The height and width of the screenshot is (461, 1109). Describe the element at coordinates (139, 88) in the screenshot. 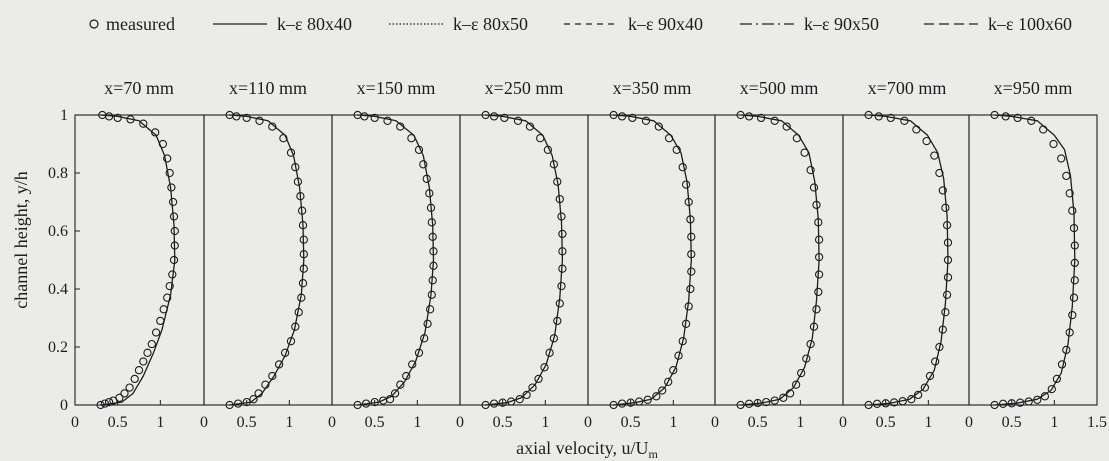

I see `panel-title: x=70 mm` at that location.